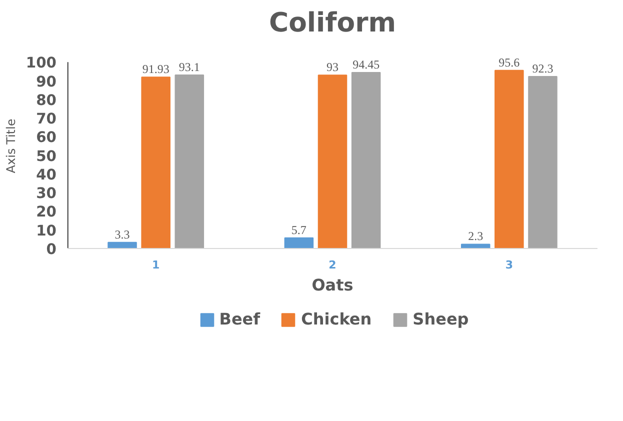 Image resolution: width=623 pixels, height=421 pixels. Describe the element at coordinates (46, 193) in the screenshot. I see `y-tick-label: 30` at that location.